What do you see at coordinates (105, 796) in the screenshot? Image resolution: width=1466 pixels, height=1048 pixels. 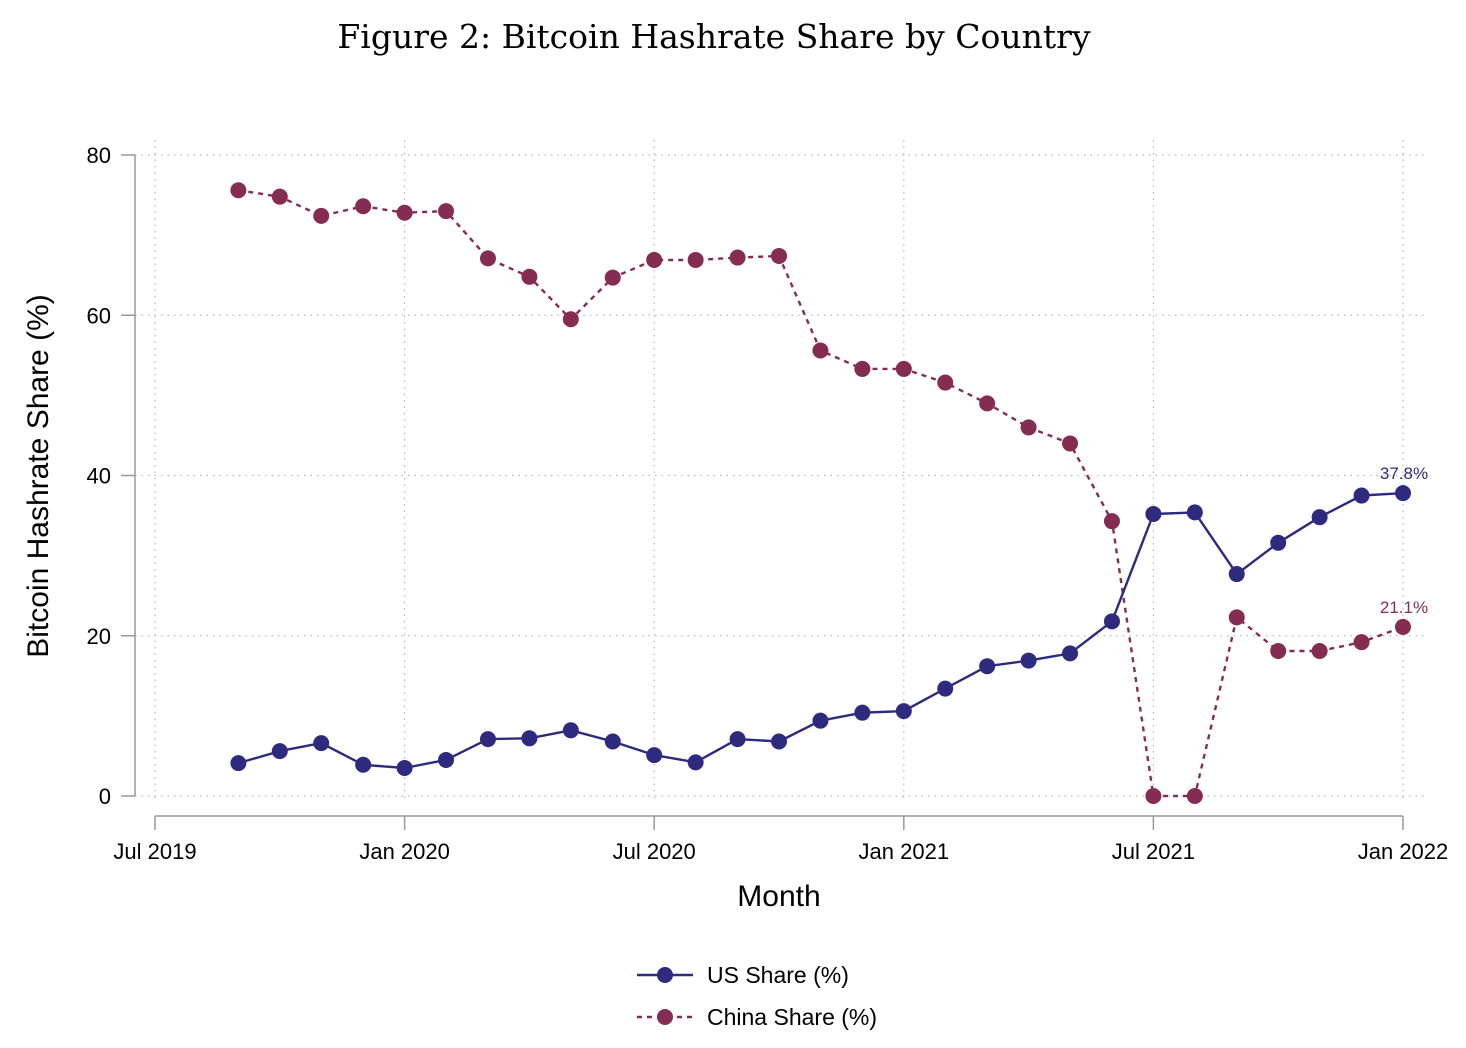 I see `y-tick-label: 0` at bounding box center [105, 796].